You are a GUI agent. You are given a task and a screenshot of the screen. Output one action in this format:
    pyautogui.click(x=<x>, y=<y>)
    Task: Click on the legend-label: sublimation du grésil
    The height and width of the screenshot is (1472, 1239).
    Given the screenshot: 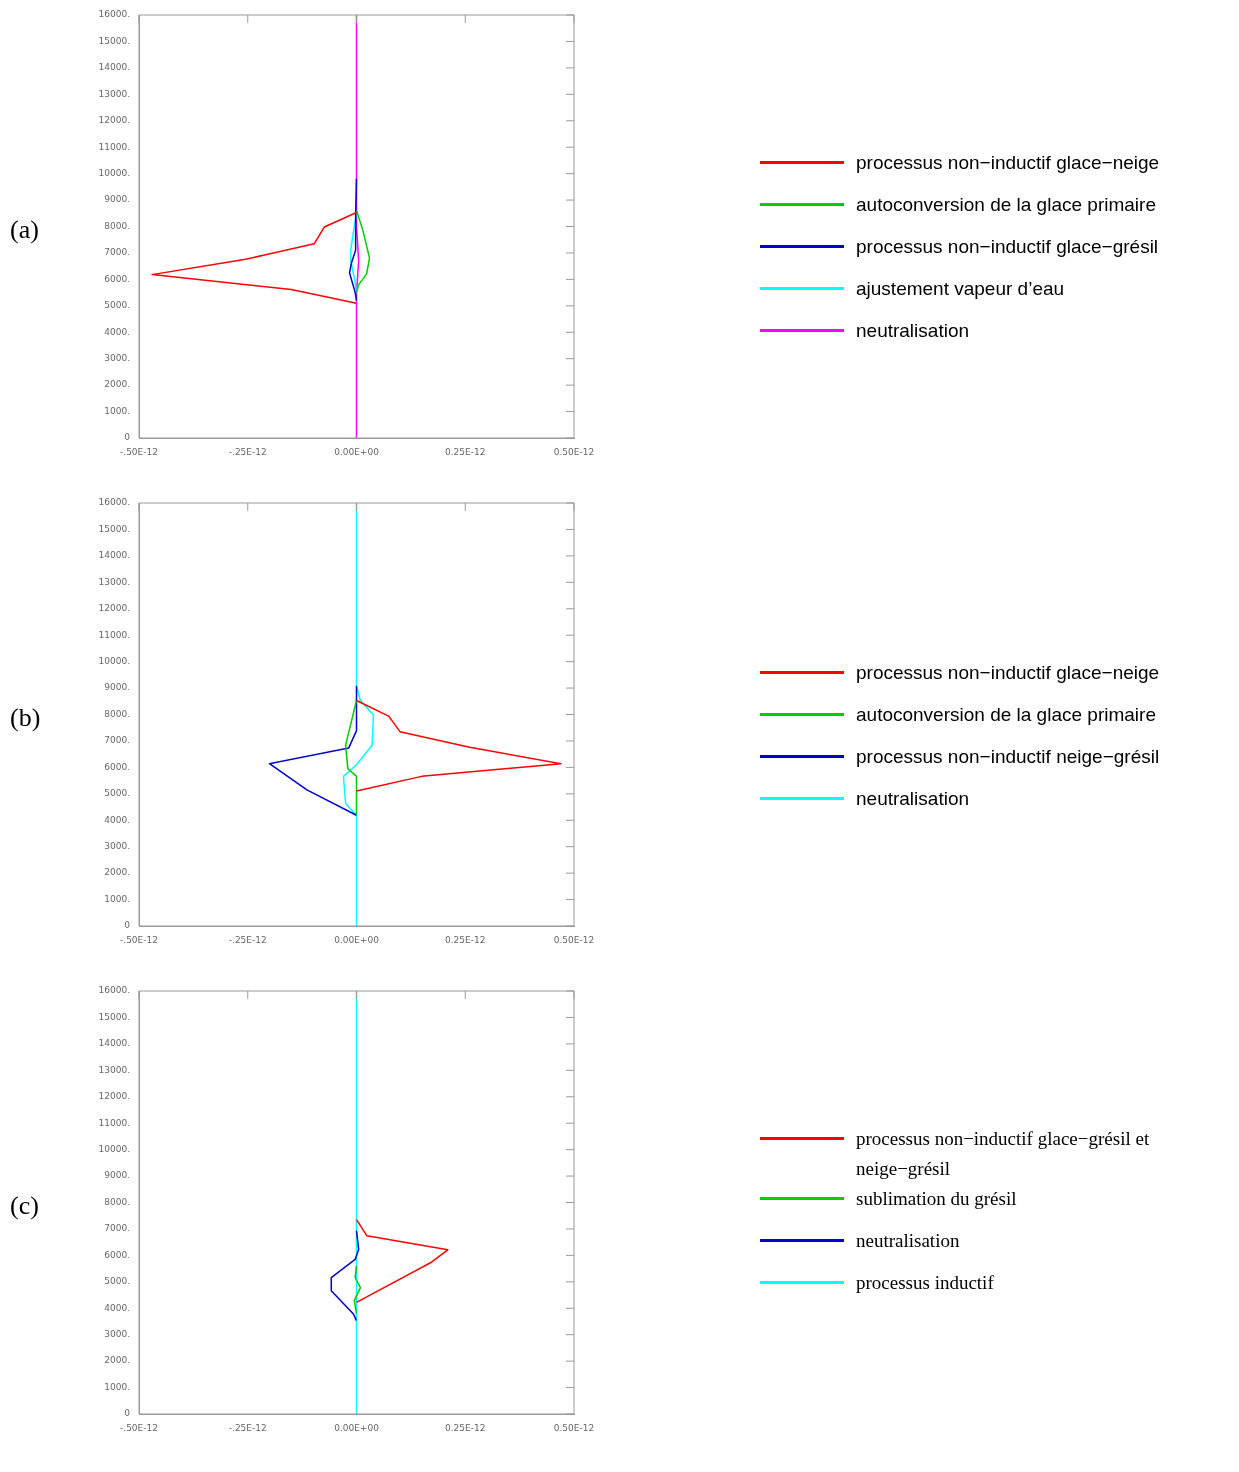 What is the action you would take?
    pyautogui.click(x=937, y=1199)
    